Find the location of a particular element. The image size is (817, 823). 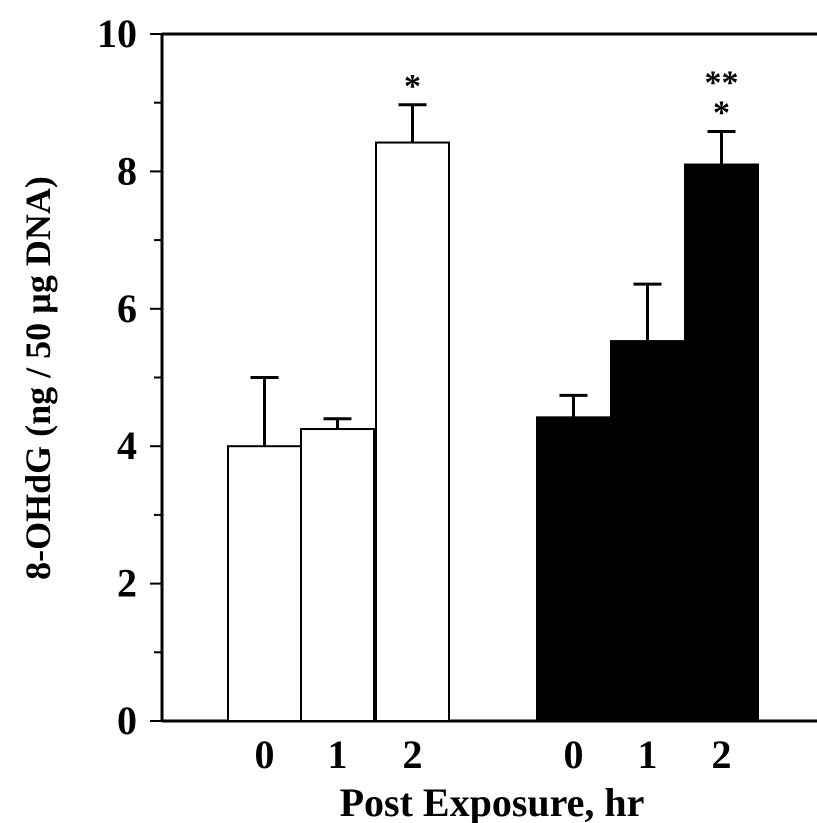

y-axis: 0 2 4 6 8 10 is located at coordinates (129, 377).